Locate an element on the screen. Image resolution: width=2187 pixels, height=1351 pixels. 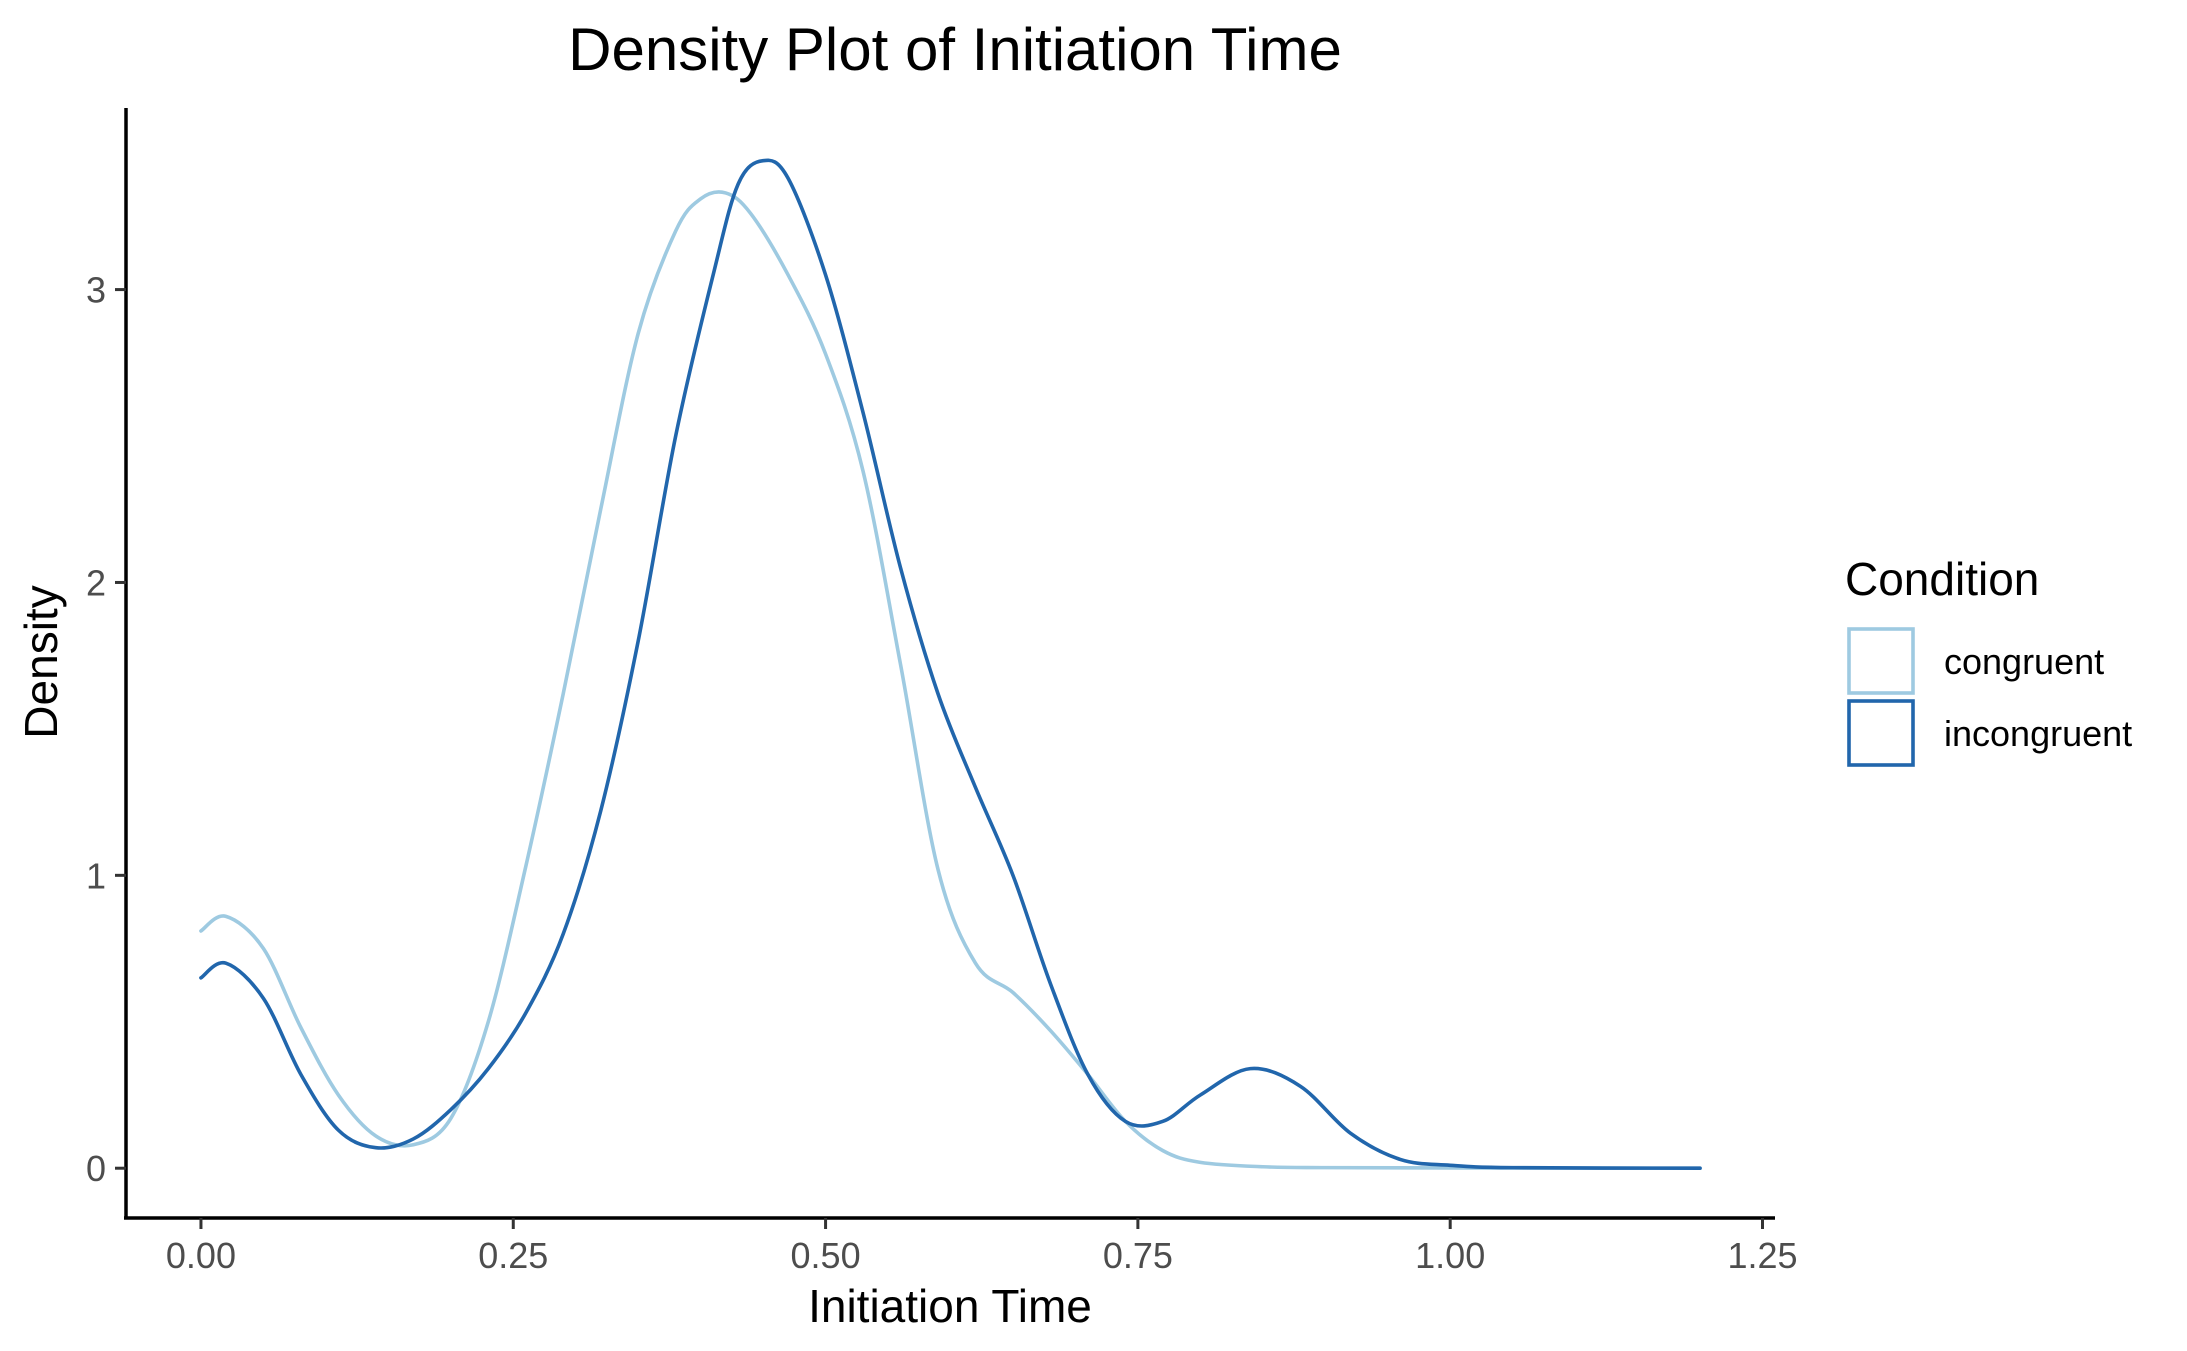
legend-label-incongruent: incongruent is located at coordinates (2038, 733).